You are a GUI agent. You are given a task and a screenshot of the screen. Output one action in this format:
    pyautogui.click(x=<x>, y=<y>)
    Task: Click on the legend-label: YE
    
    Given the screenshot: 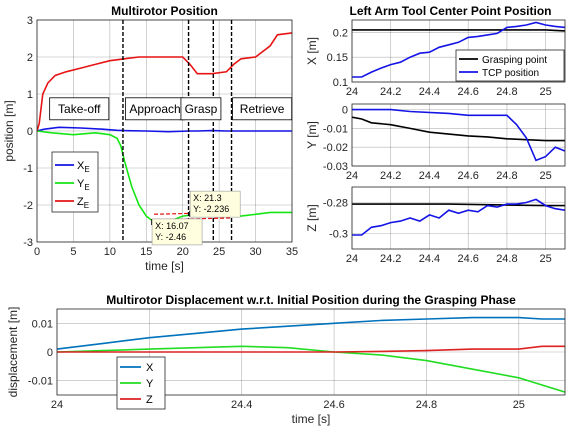 What is the action you would take?
    pyautogui.click(x=83, y=185)
    